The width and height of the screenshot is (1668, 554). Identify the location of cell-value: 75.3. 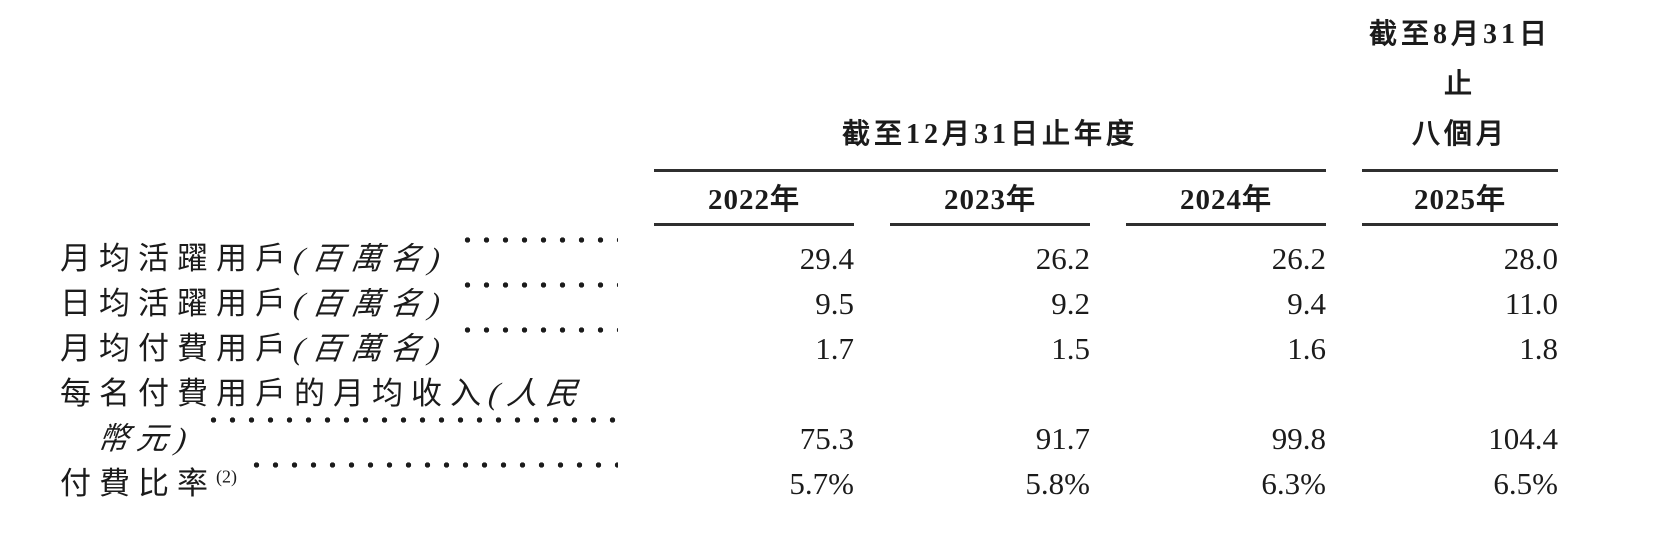
(826, 438).